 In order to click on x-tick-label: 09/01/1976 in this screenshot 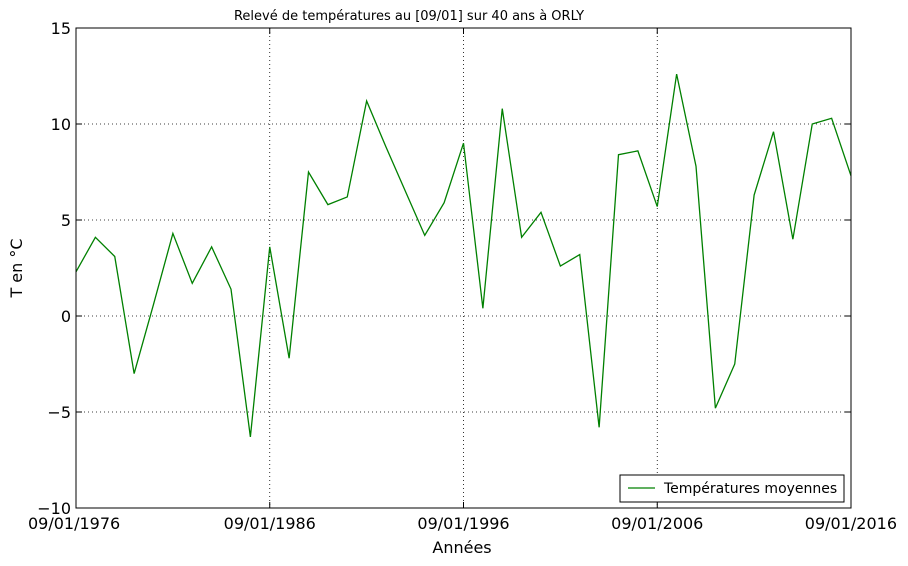, I will do `click(74, 523)`.